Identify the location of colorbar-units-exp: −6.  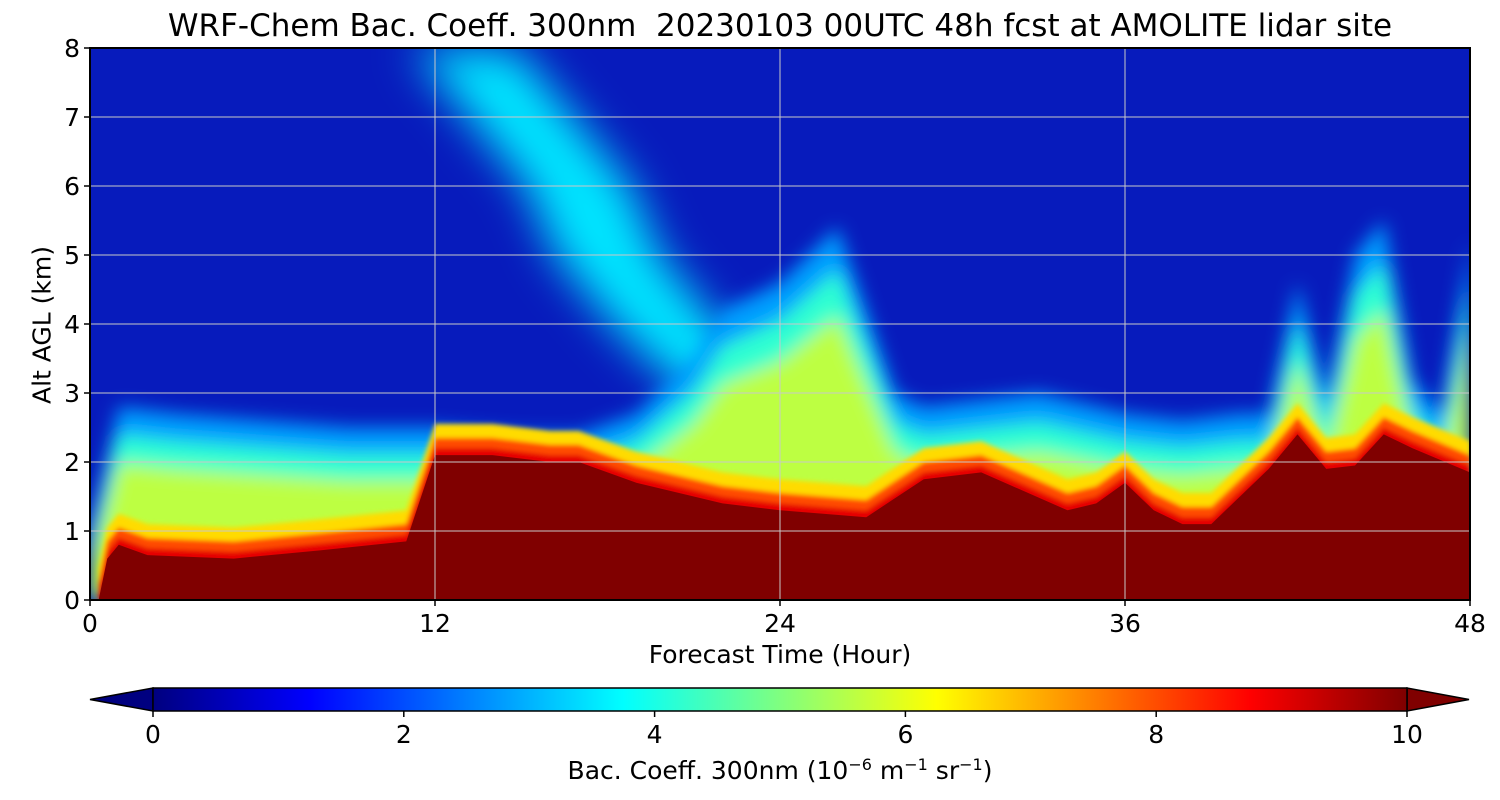
(860, 764).